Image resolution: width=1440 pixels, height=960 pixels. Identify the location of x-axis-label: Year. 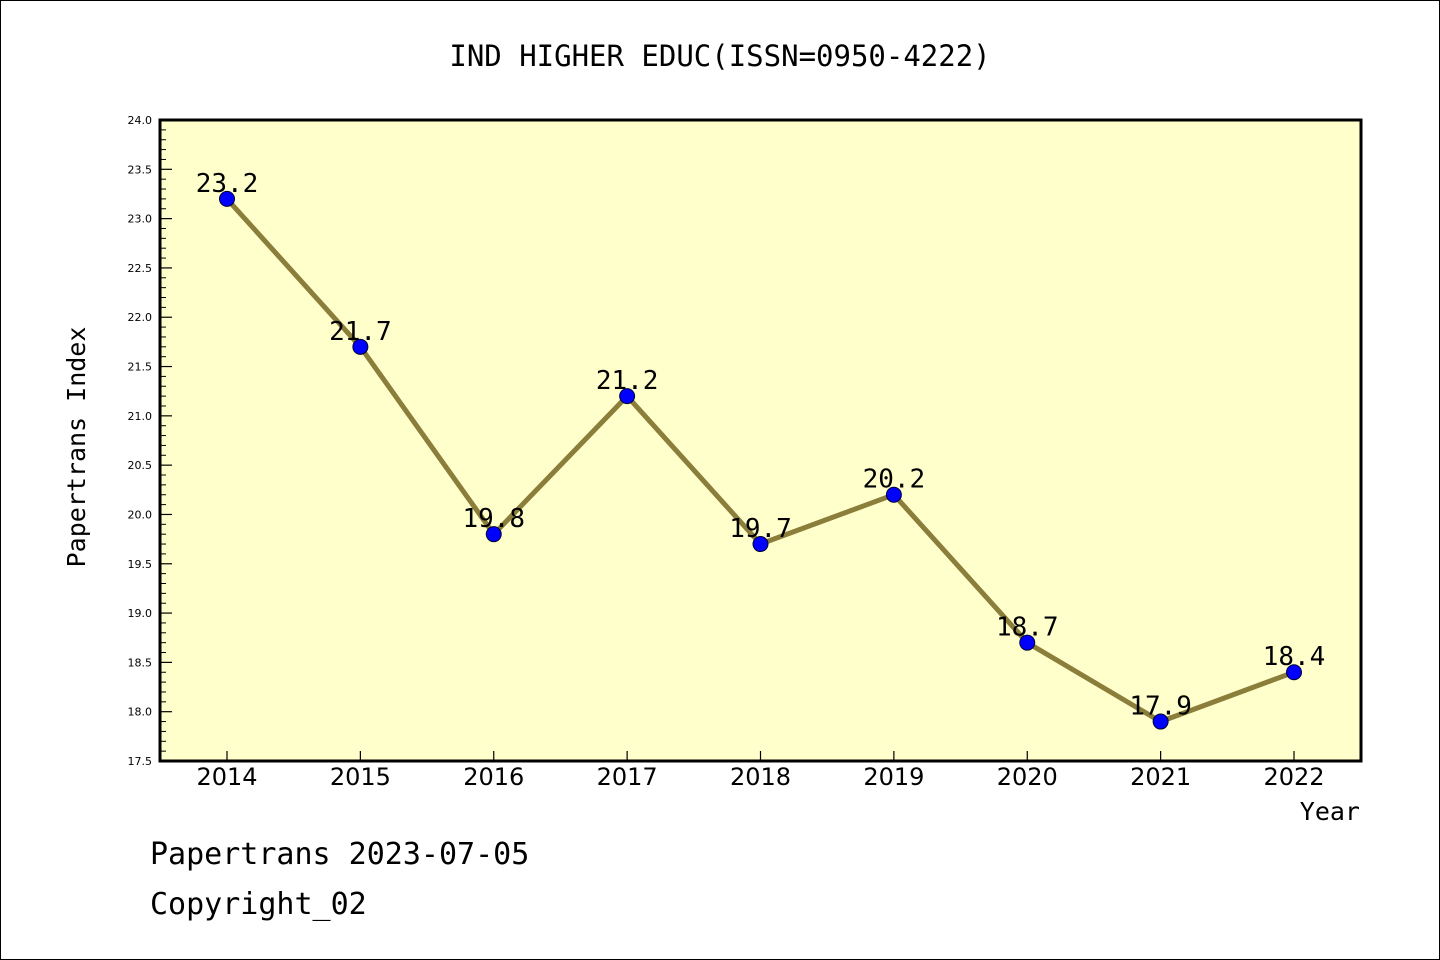
(1330, 811).